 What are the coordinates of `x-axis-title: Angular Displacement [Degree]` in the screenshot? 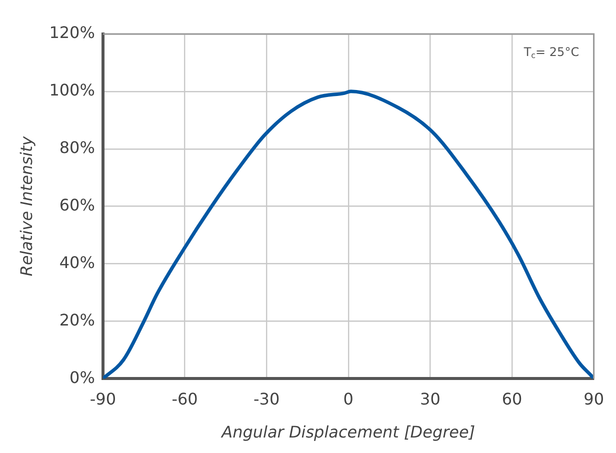 It's located at (348, 432).